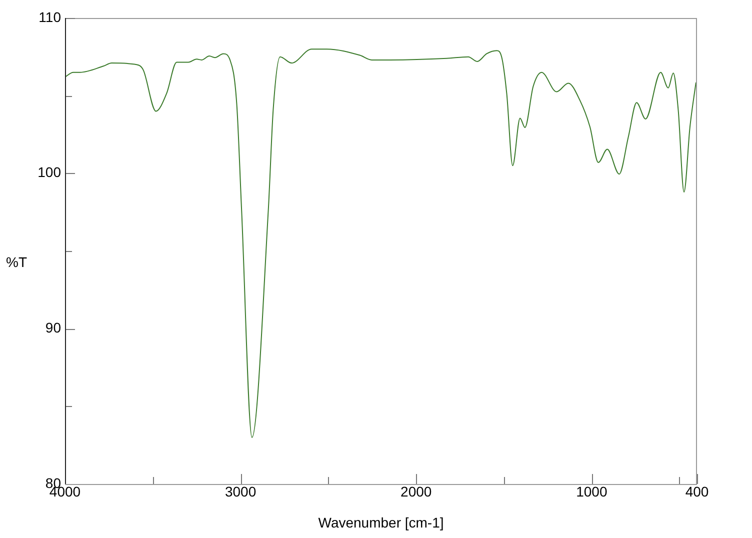 Image resolution: width=752 pixels, height=538 pixels. I want to click on x-tick-label: 2000, so click(416, 491).